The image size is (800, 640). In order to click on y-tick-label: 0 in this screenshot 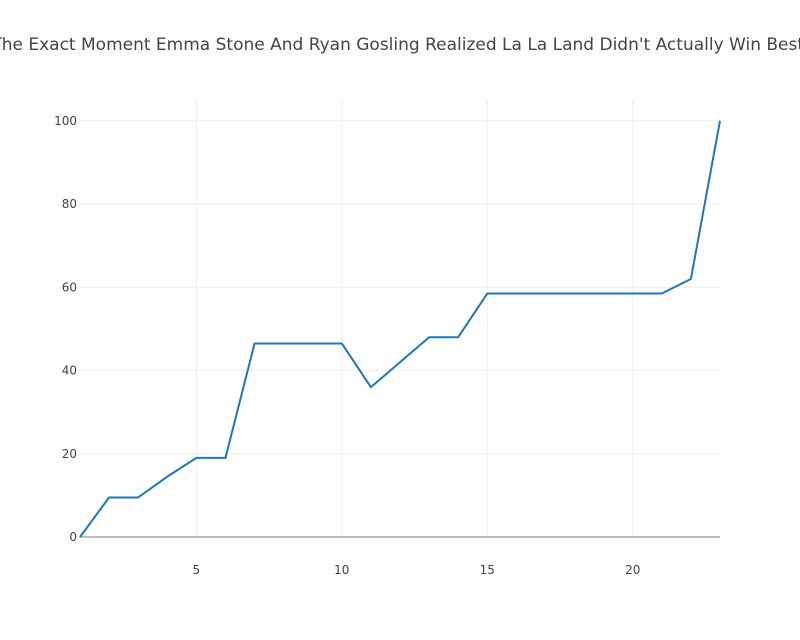, I will do `click(73, 537)`.